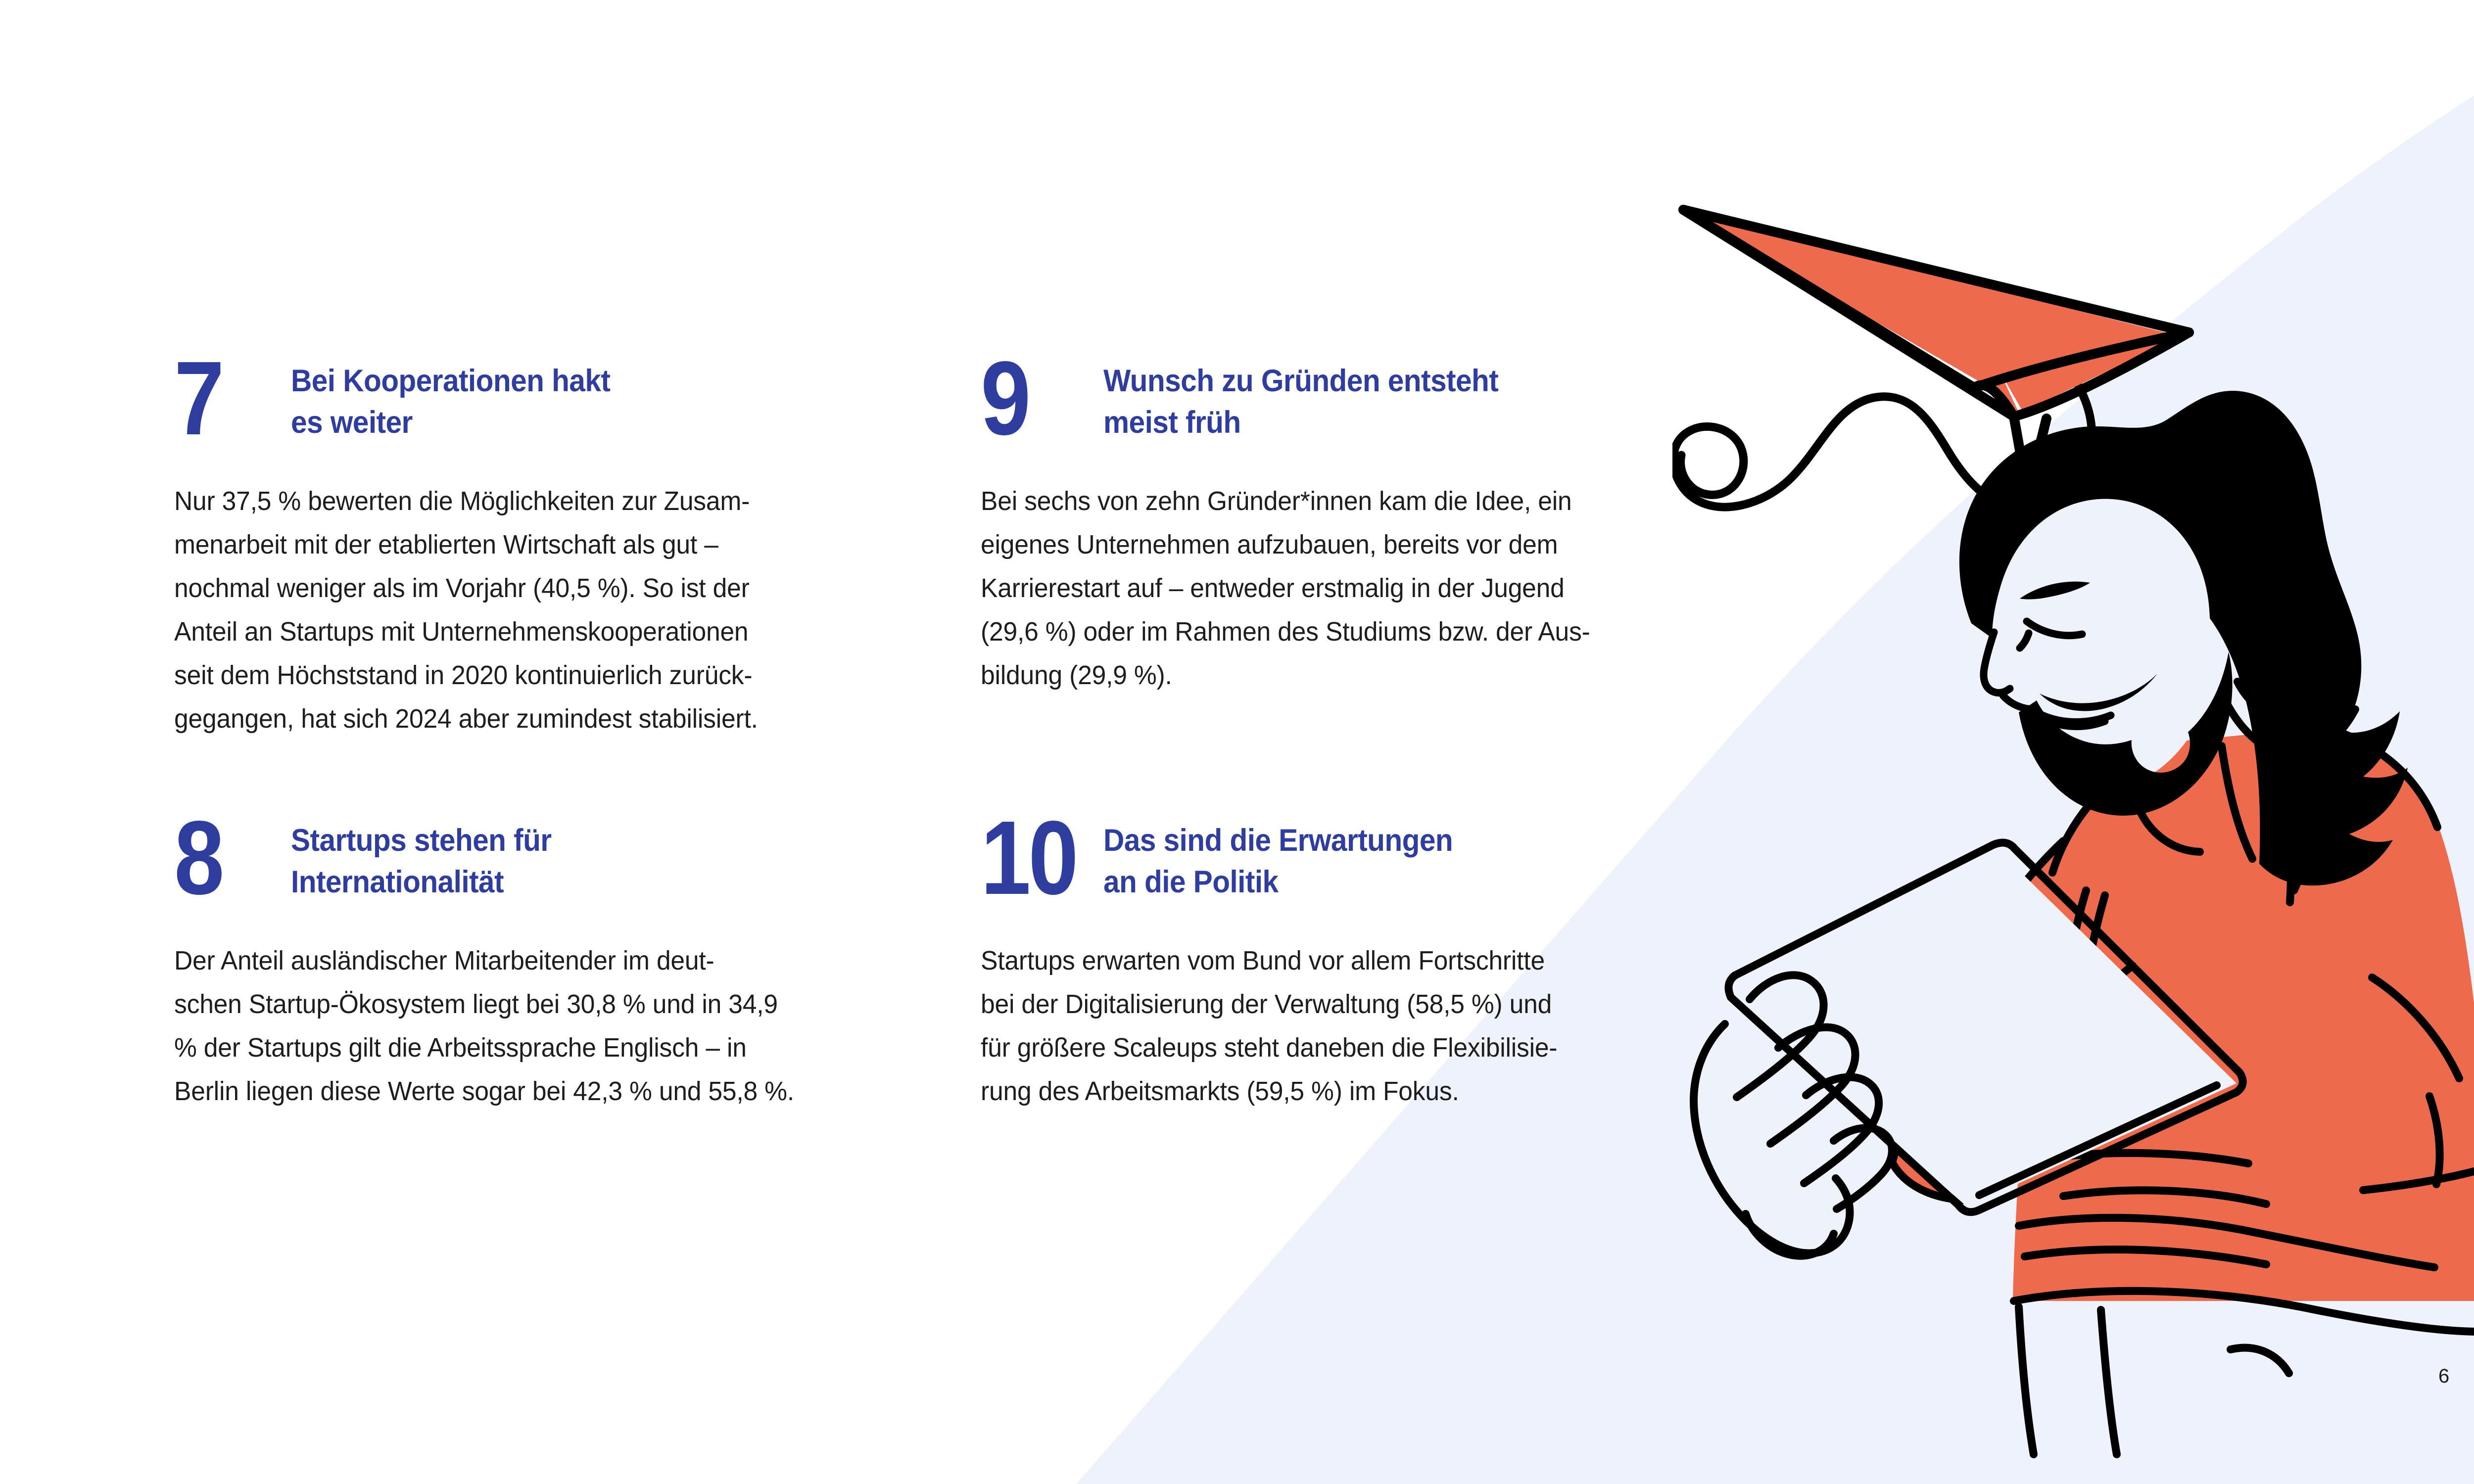  What do you see at coordinates (2183, 638) in the screenshot?
I see `person-head` at bounding box center [2183, 638].